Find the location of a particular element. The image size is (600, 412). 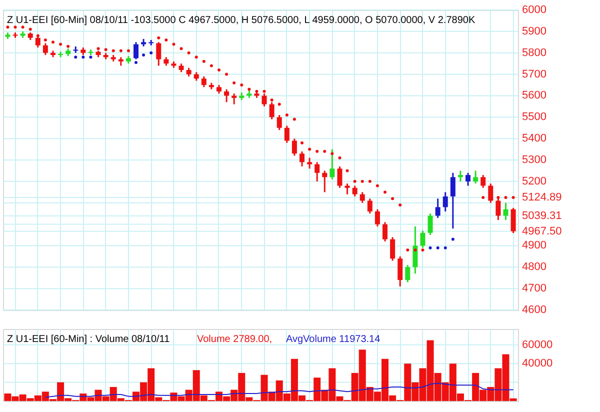

text: Z U1-EEI [60-Min] : Volume 08/10/11 is located at coordinates (88, 339).